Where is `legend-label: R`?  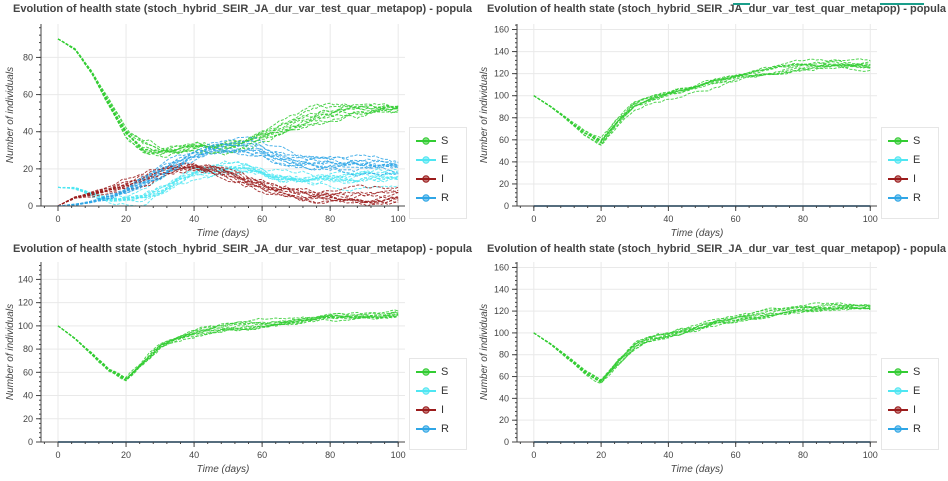 legend-label: R is located at coordinates (917, 429).